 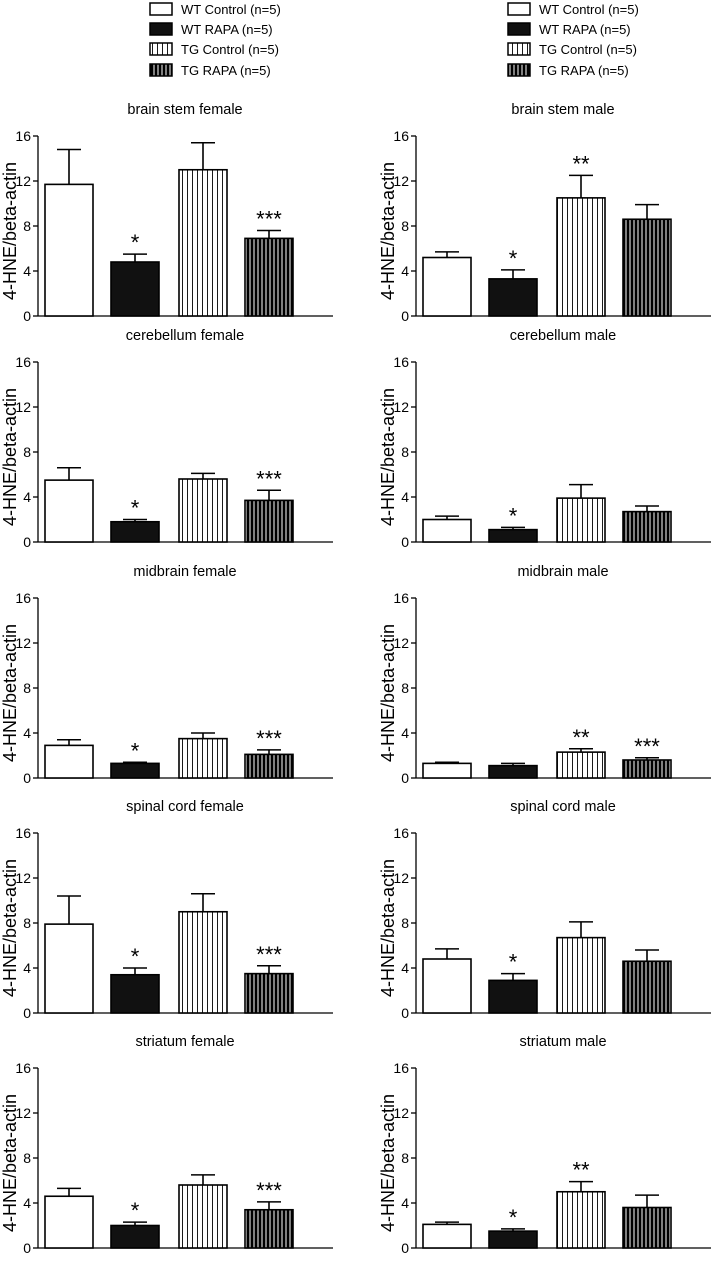 What do you see at coordinates (562, 110) in the screenshot?
I see `chart-title: brain stem male` at bounding box center [562, 110].